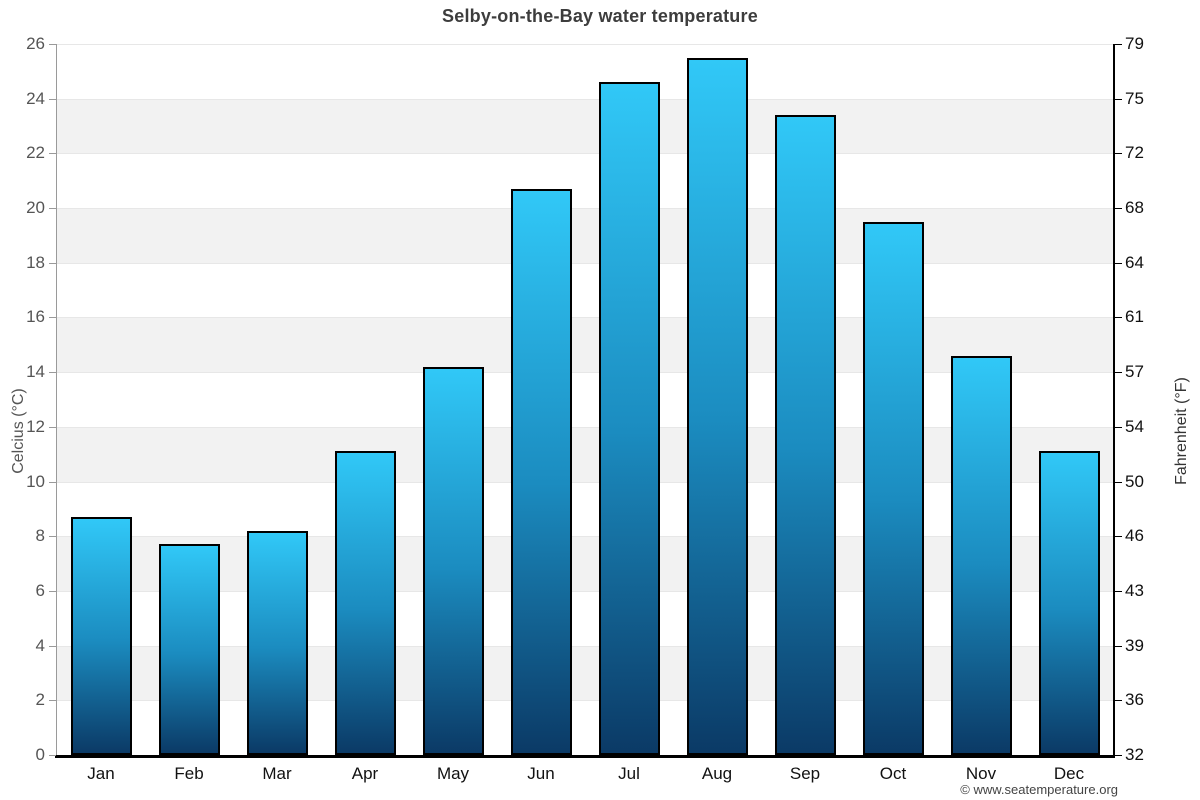 Image resolution: width=1200 pixels, height=800 pixels. Describe the element at coordinates (453, 773) in the screenshot. I see `x-axis-label-may: May` at that location.